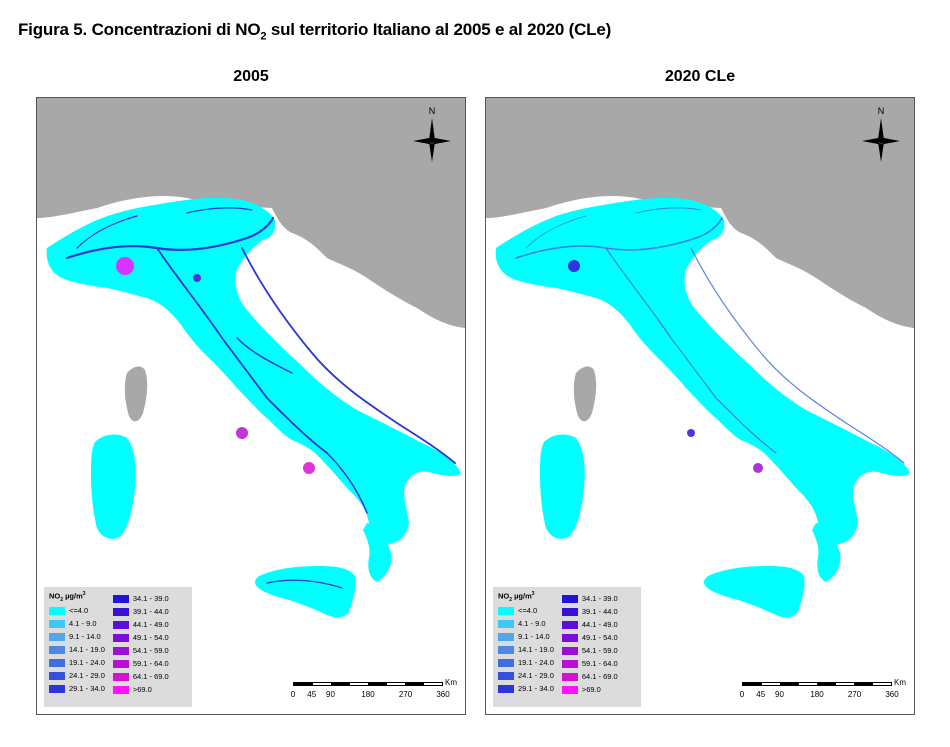  What do you see at coordinates (526, 610) in the screenshot?
I see `legend-item: <=4.0` at bounding box center [526, 610].